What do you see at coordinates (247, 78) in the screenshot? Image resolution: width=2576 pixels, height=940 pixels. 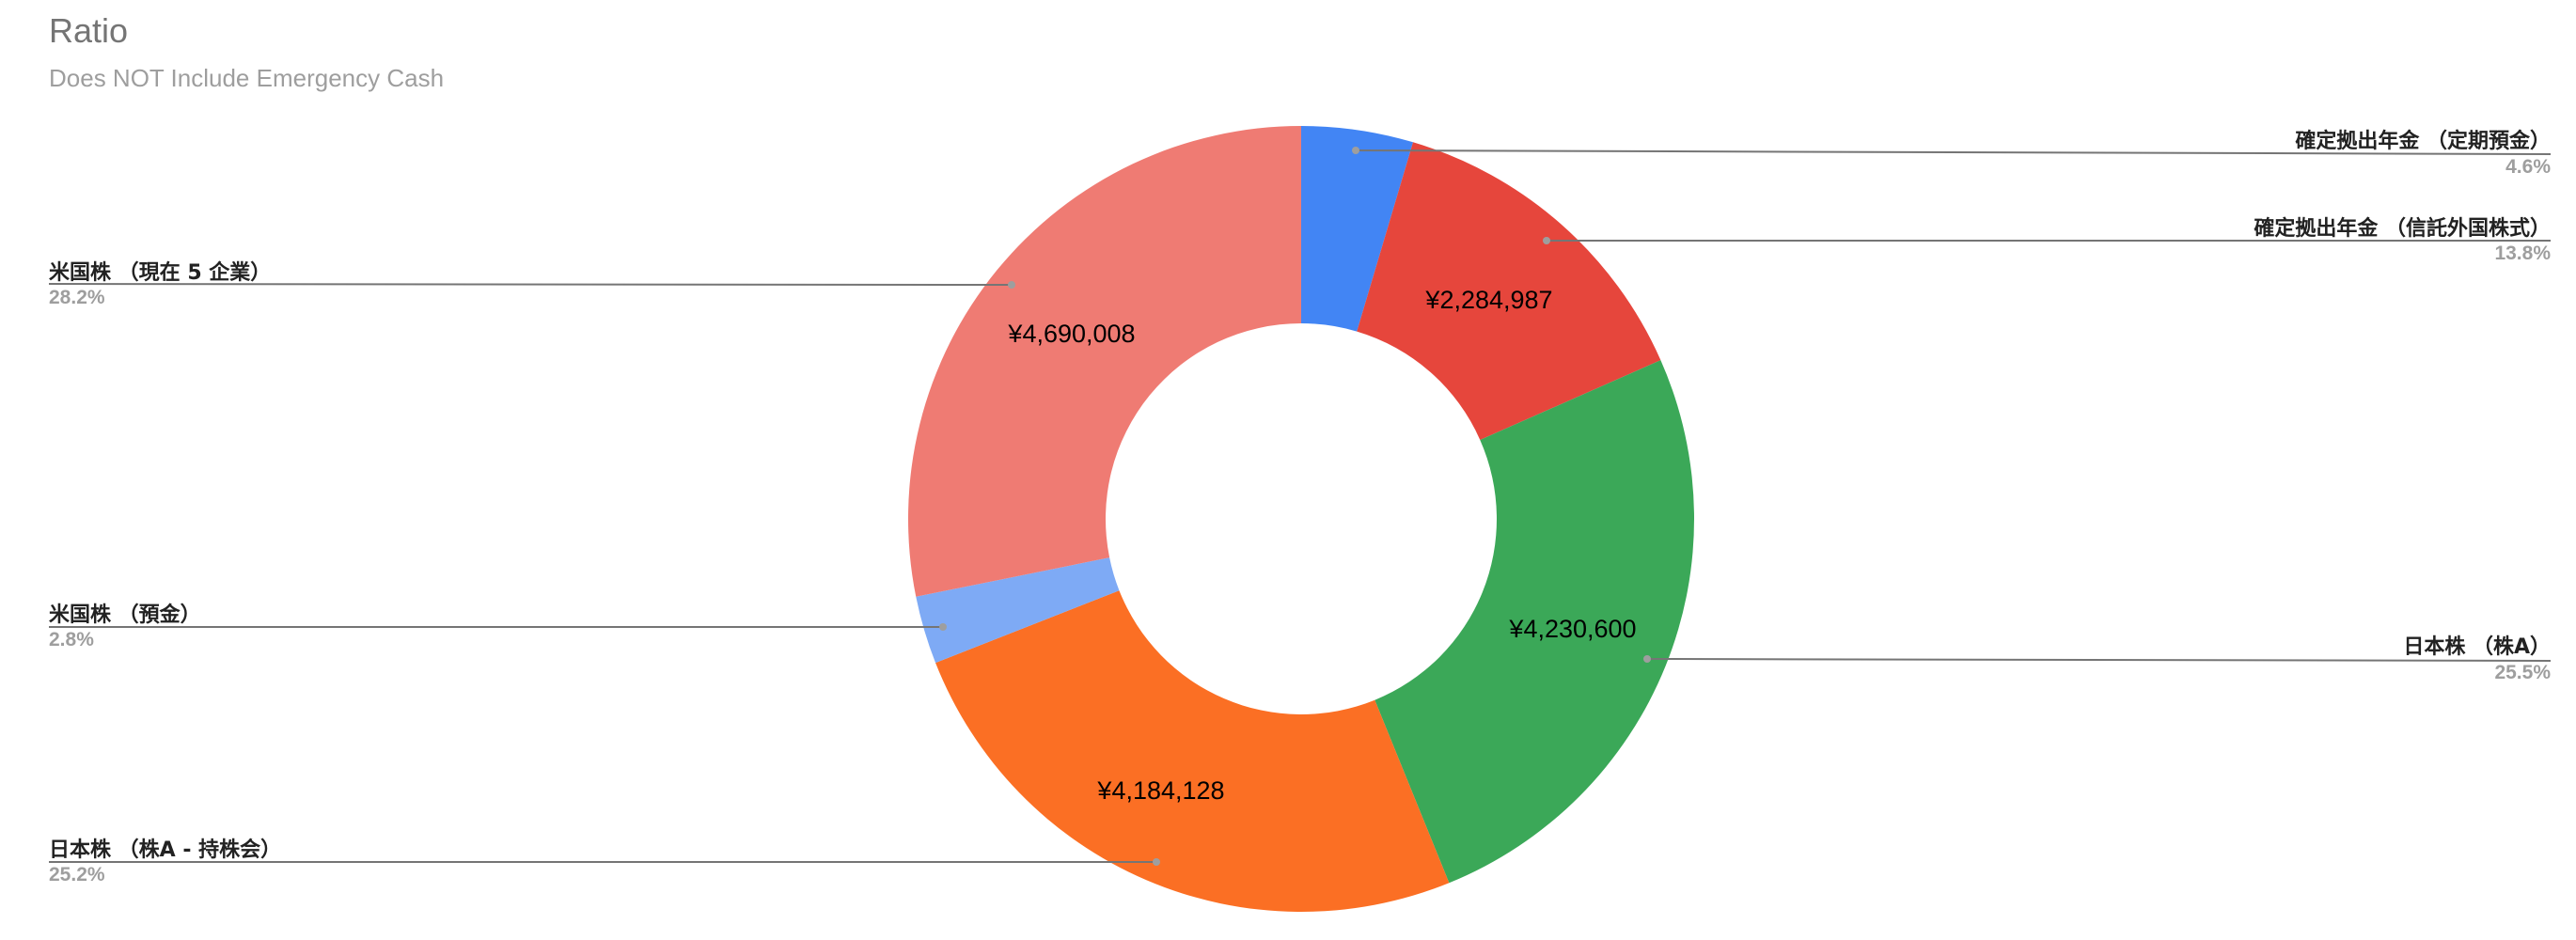 I see `chart-subtitle: Does NOT Include Emergency Cash` at bounding box center [247, 78].